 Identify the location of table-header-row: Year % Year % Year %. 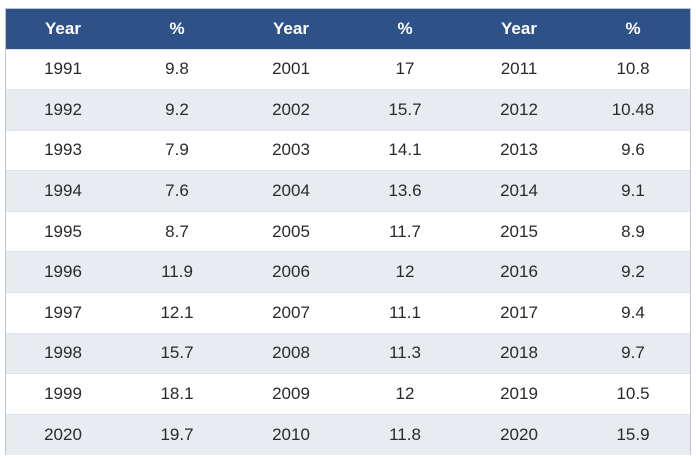
(348, 29).